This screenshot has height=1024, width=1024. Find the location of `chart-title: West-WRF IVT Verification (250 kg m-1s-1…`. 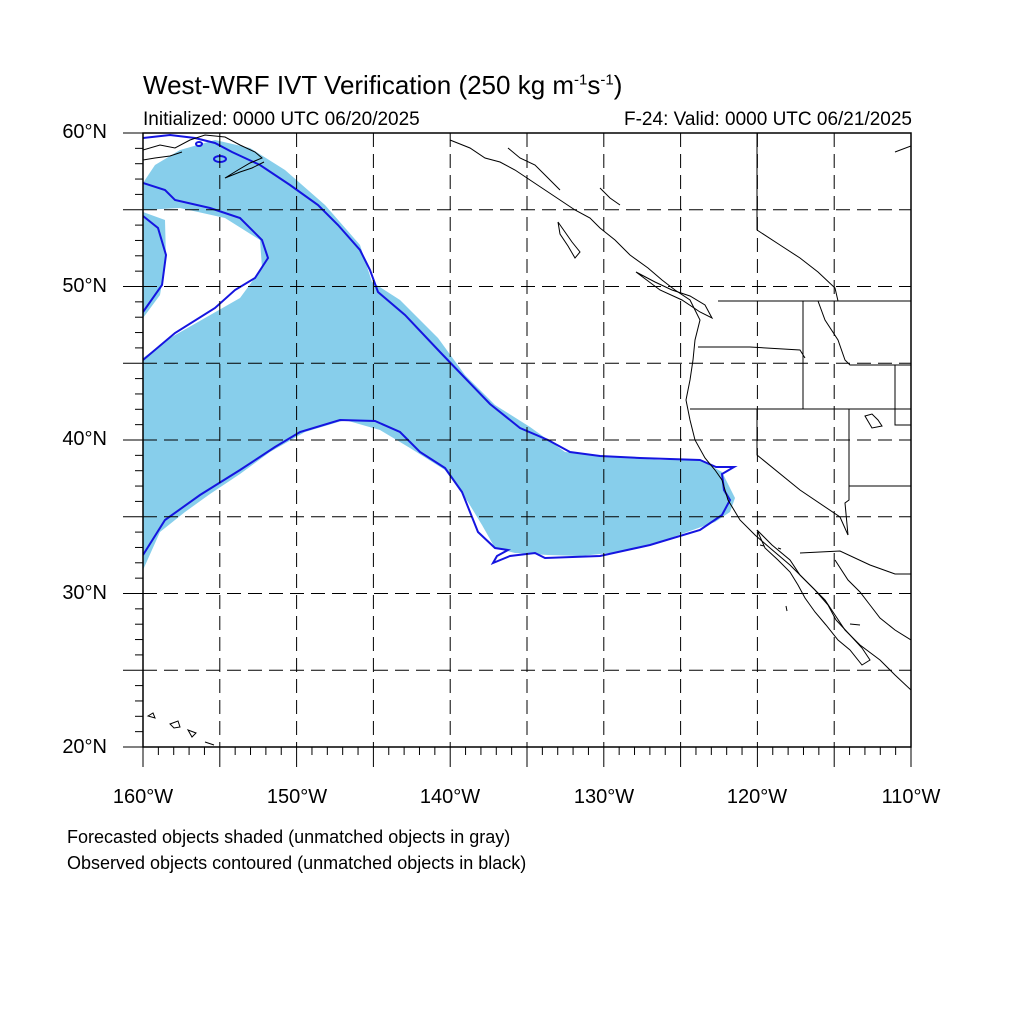

chart-title: West-WRF IVT Verification (250 kg m-1s-1… is located at coordinates (383, 85).